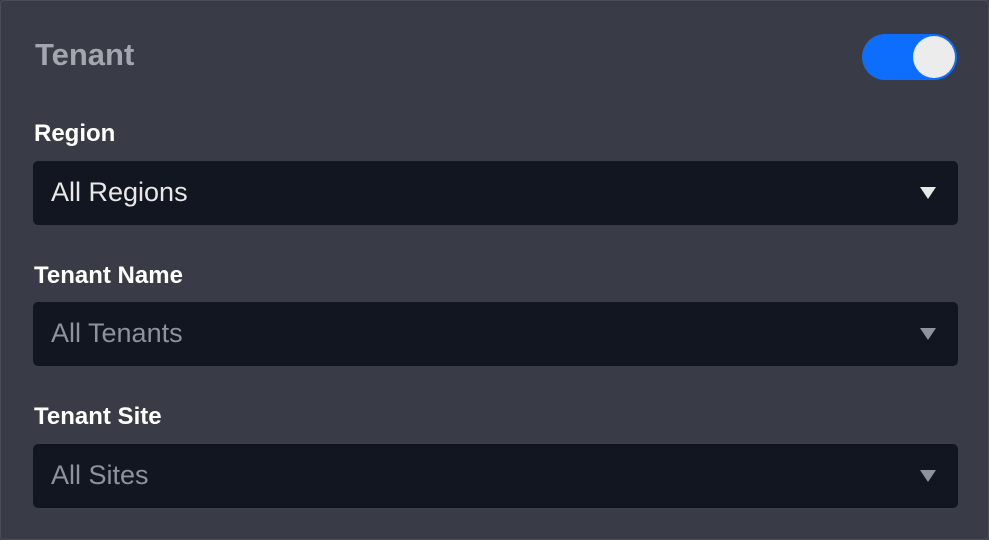 The image size is (989, 540). What do you see at coordinates (98, 416) in the screenshot?
I see `tenant-site-label: Tenant Site` at bounding box center [98, 416].